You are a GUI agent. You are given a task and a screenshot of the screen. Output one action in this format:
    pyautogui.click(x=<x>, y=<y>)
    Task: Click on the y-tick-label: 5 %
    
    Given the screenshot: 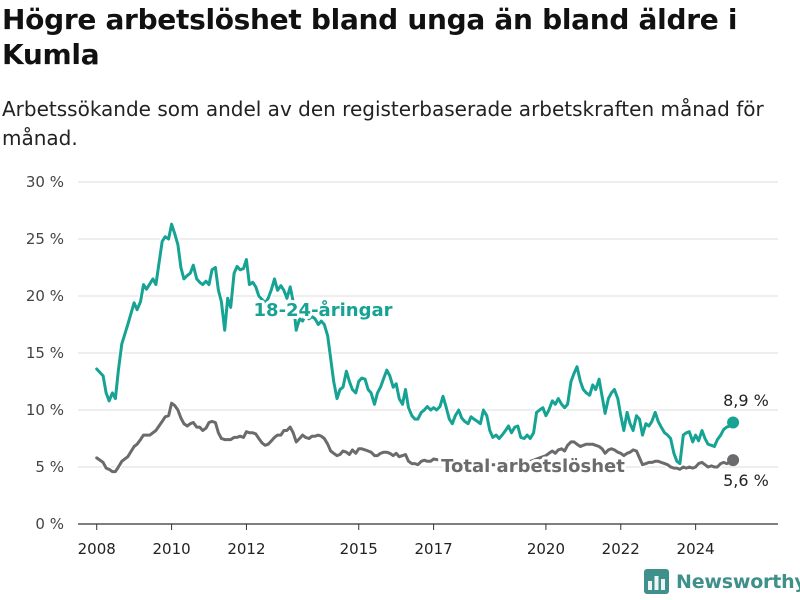 What is the action you would take?
    pyautogui.click(x=49, y=467)
    